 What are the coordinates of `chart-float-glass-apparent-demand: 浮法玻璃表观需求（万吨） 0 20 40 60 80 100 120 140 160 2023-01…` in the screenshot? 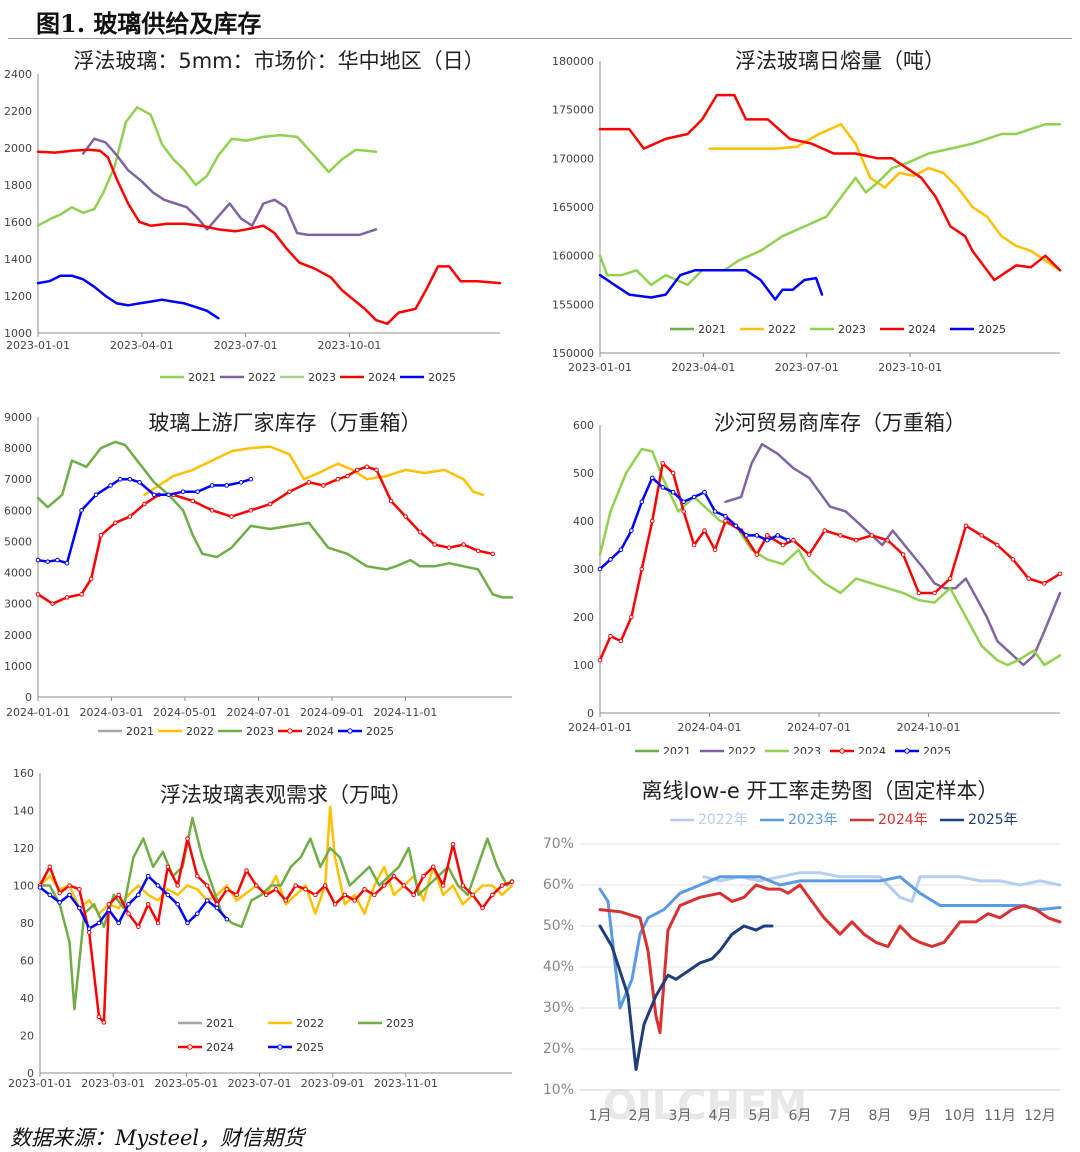 It's located at (261, 928).